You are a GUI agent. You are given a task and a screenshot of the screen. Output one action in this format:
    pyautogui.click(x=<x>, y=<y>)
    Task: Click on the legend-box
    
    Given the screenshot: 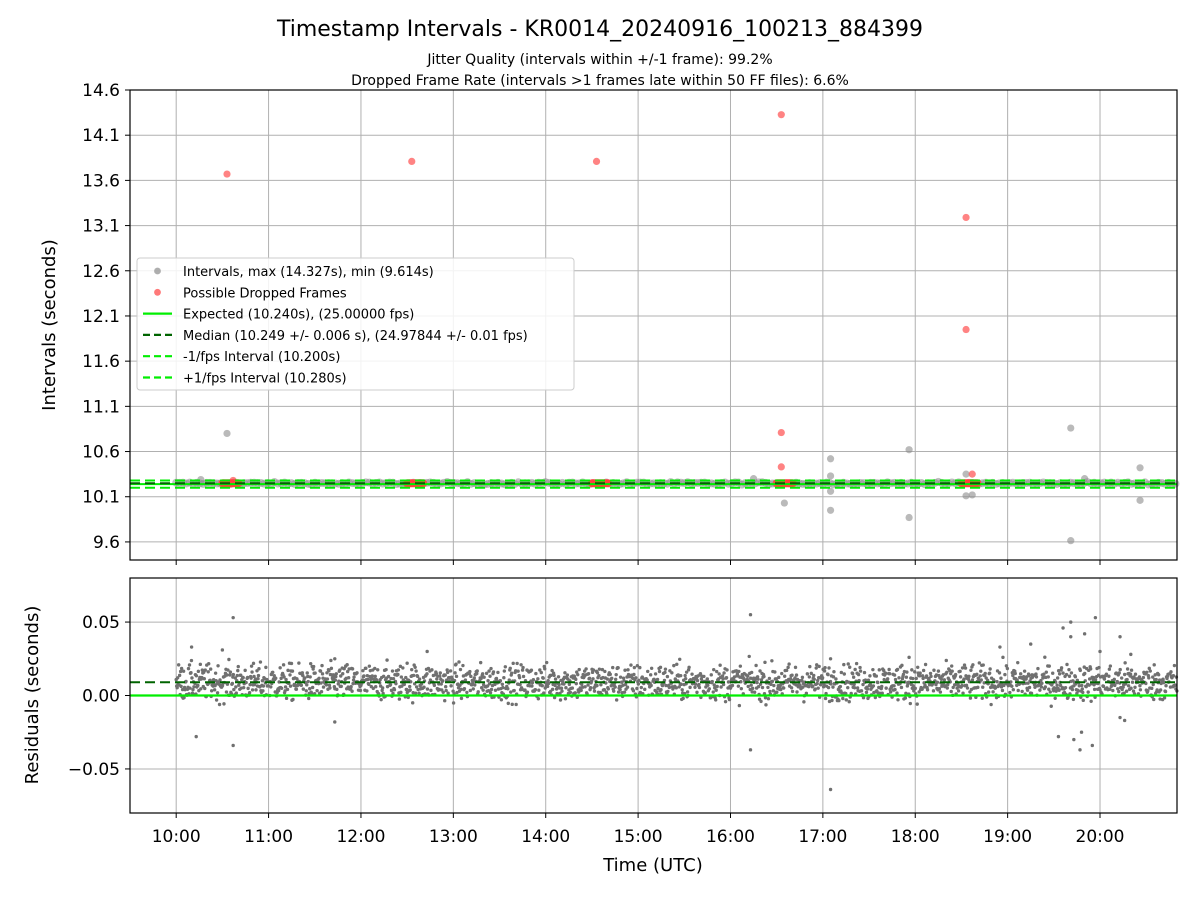 What is the action you would take?
    pyautogui.click(x=355, y=324)
    